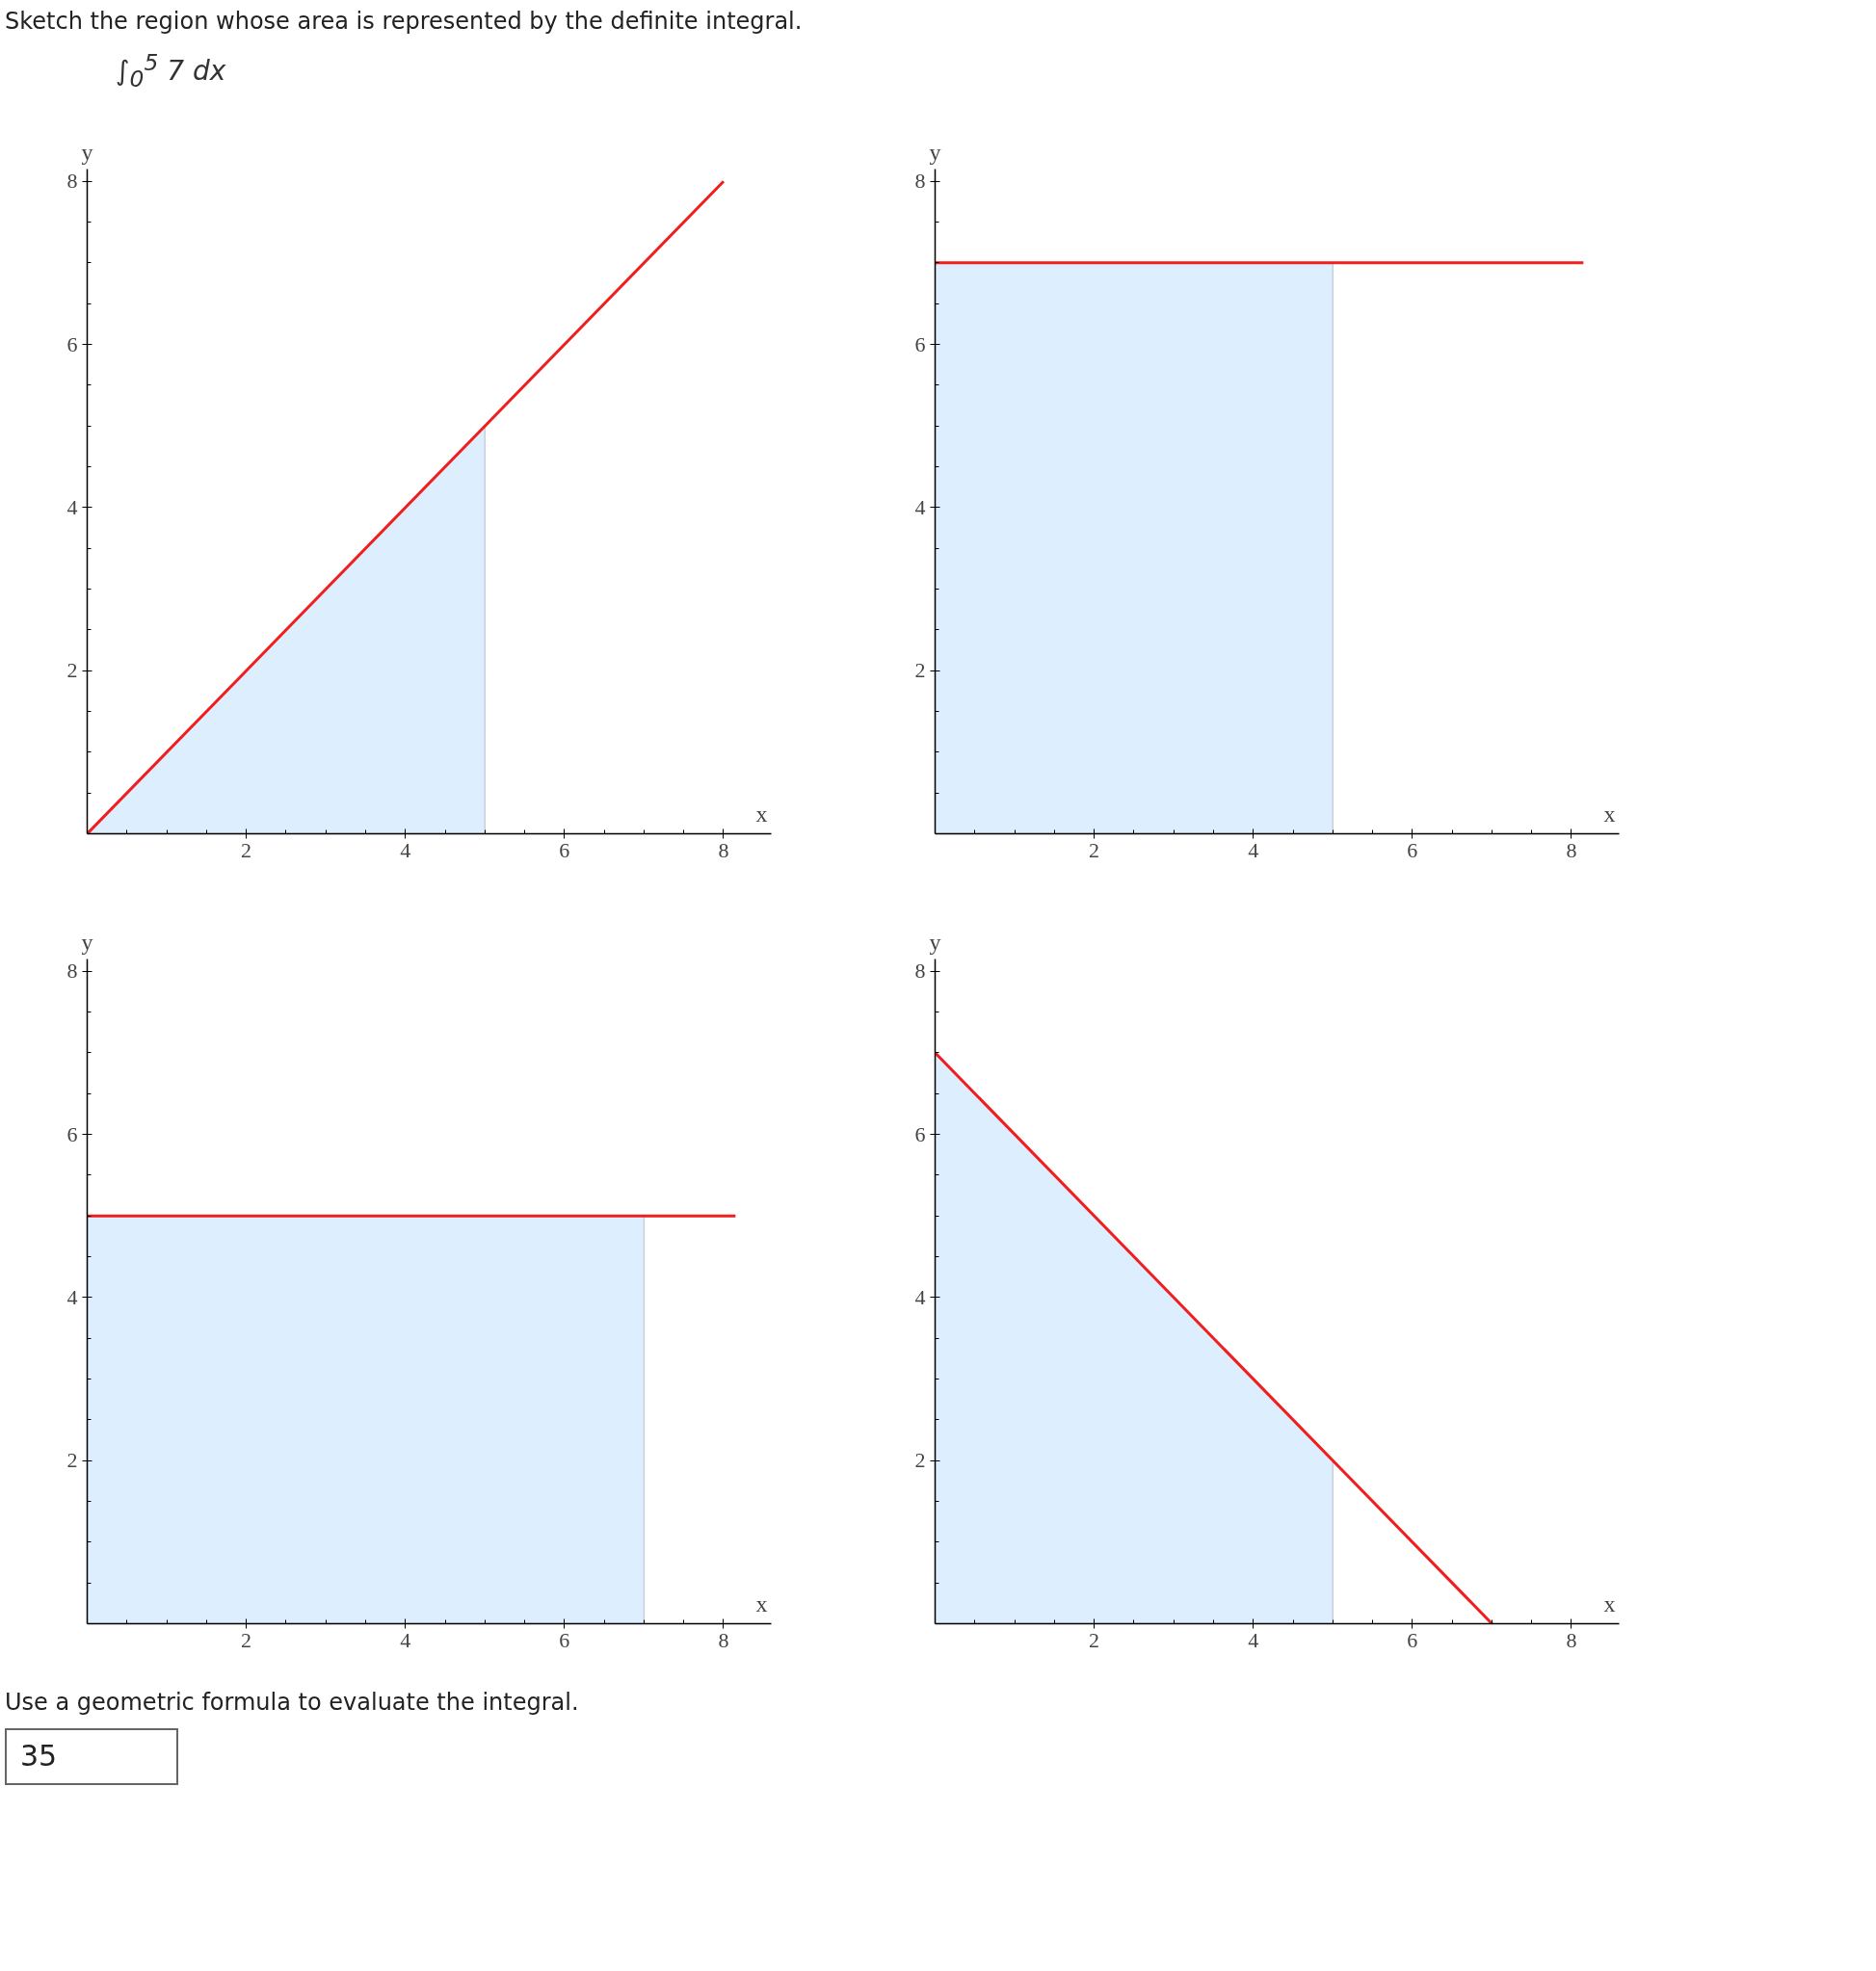 Image resolution: width=1876 pixels, height=1971 pixels. I want to click on chart-subtitle: ∫$_{0}$$^{5}$ 7 dx, so click(171, 71).